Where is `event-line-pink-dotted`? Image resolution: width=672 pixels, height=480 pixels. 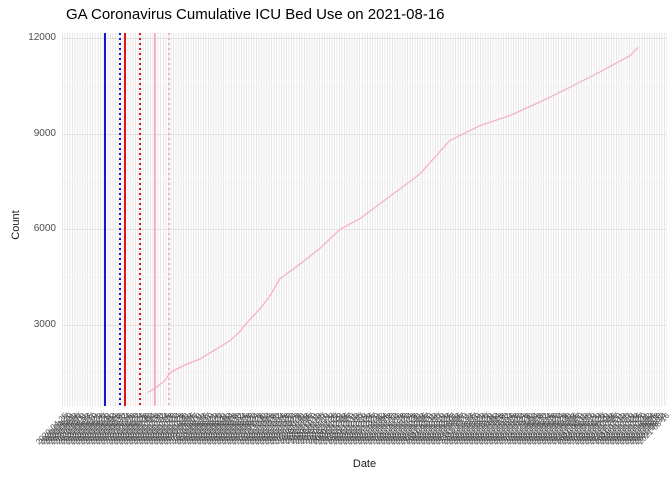
event-line-pink-dotted is located at coordinates (168, 219).